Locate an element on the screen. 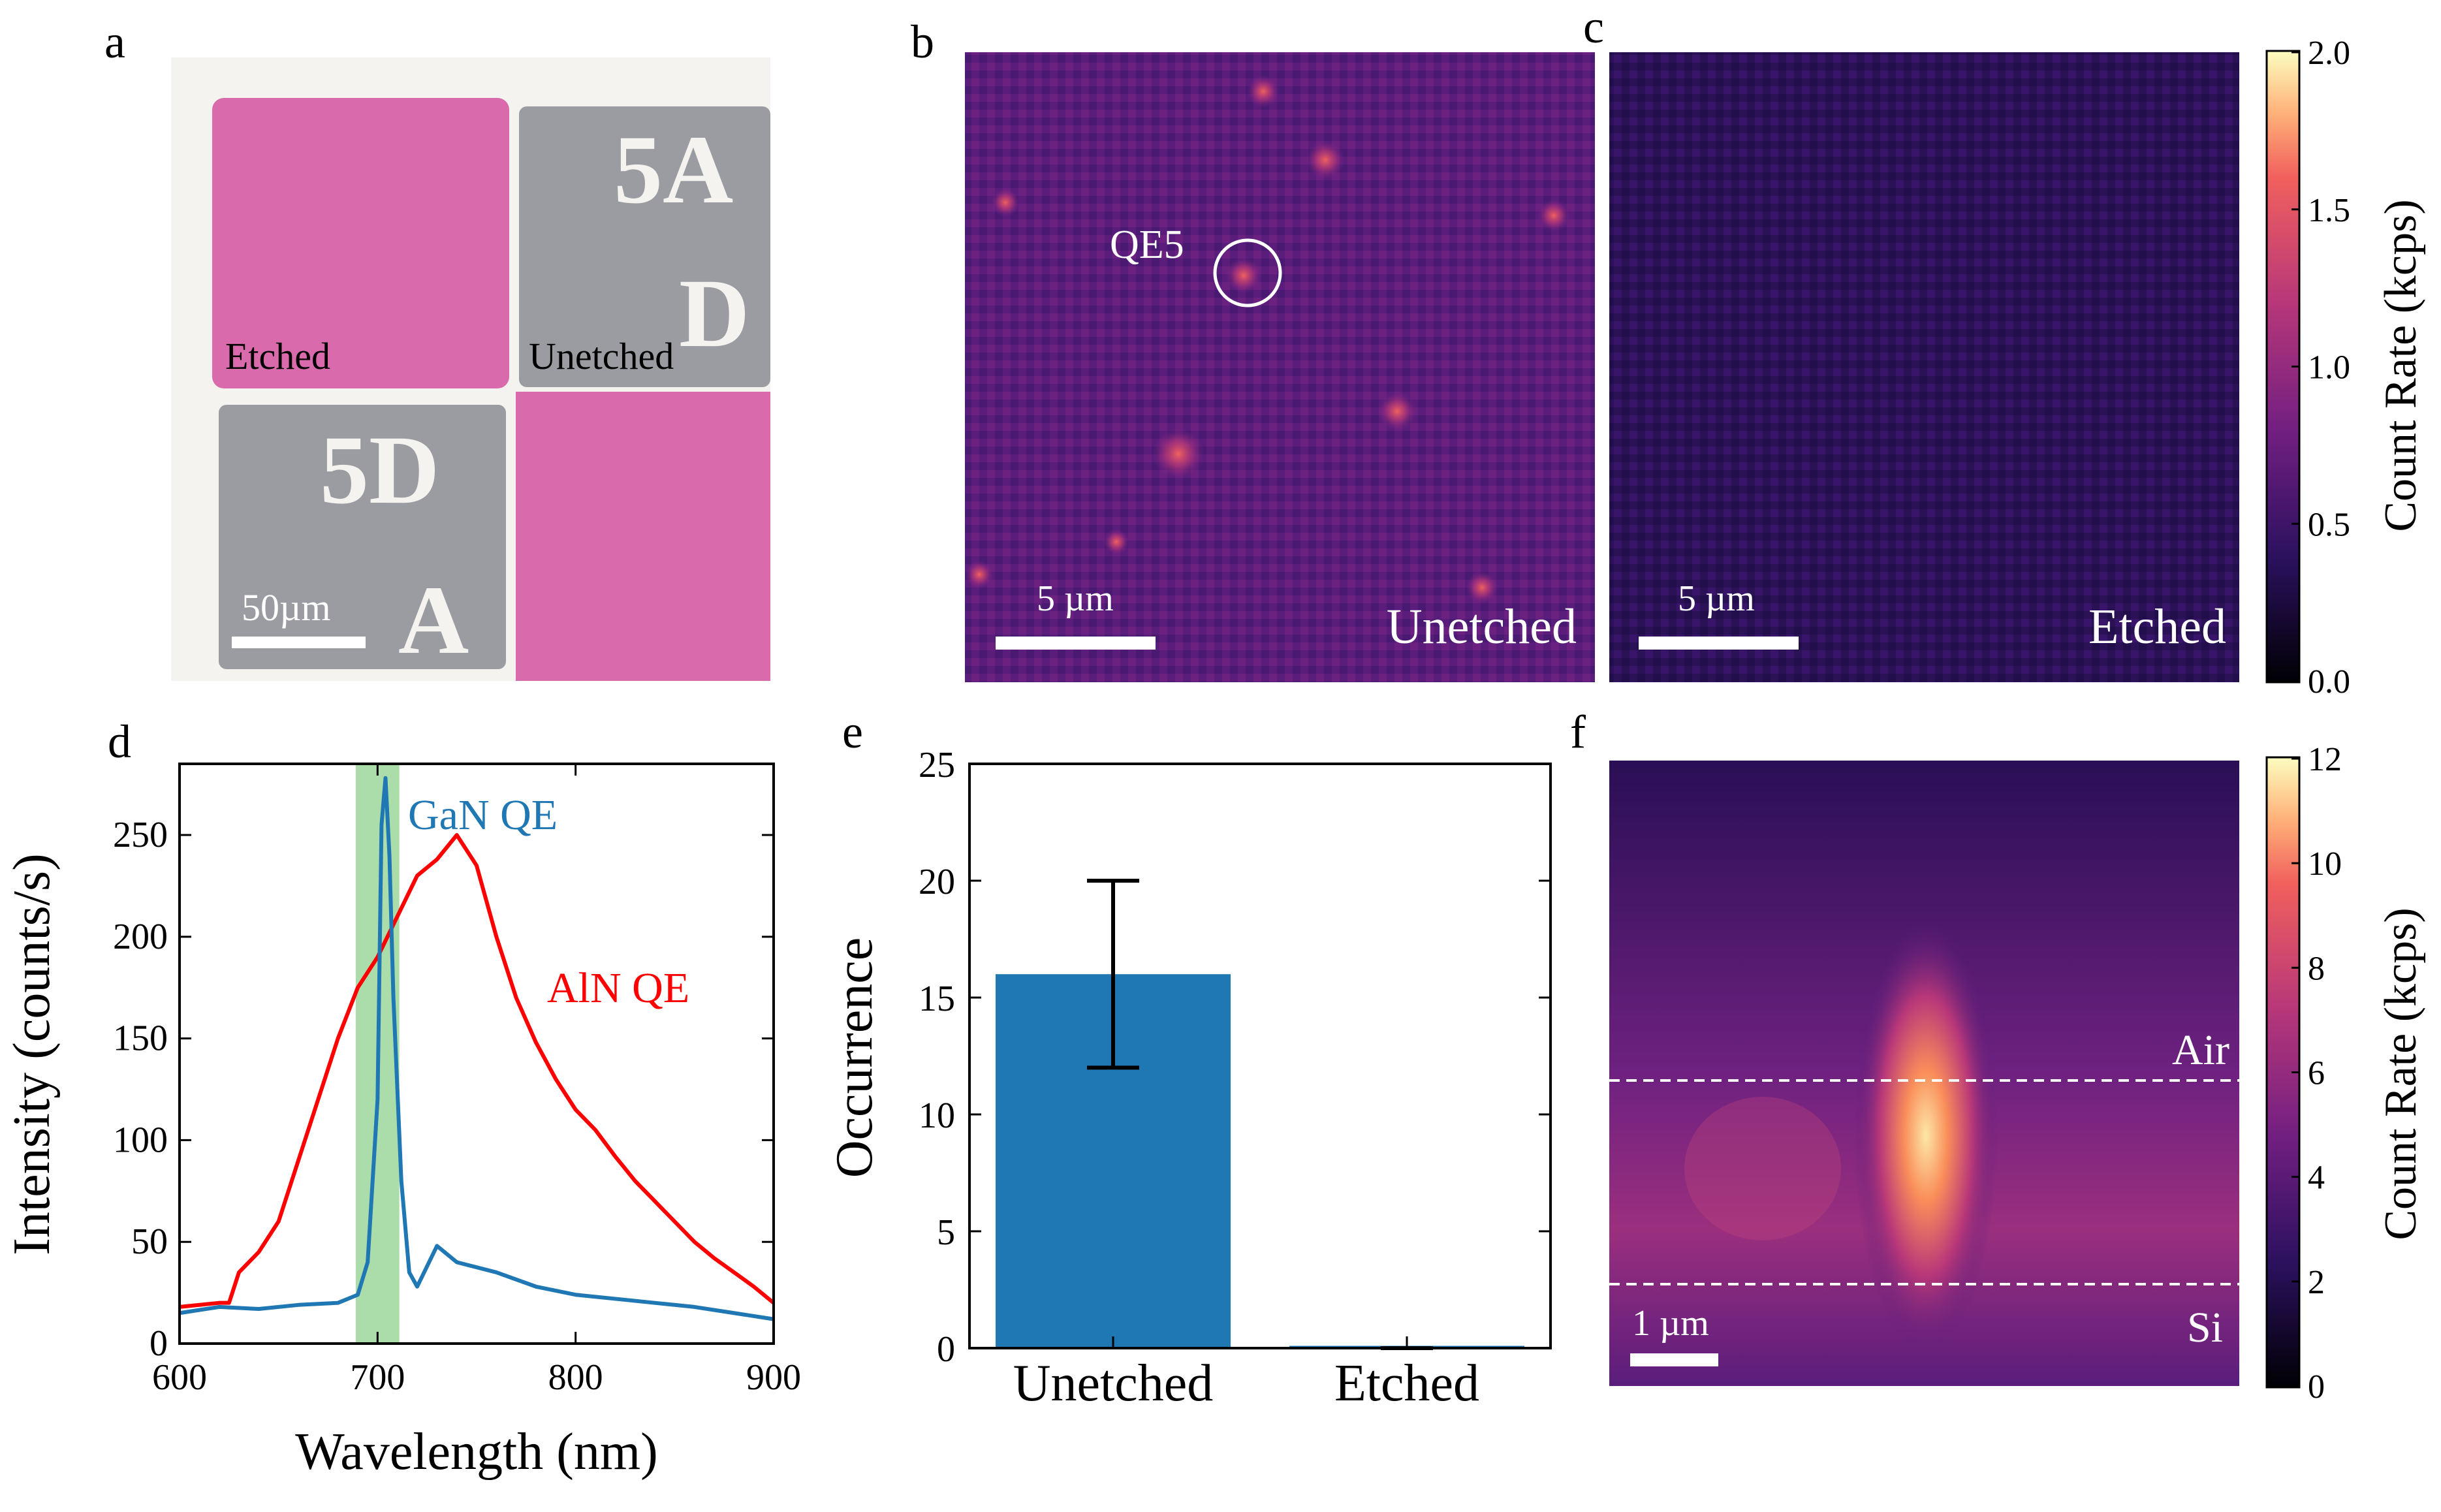  panel-b: b QE5 5 µm Unetched is located at coordinates (1253, 349).